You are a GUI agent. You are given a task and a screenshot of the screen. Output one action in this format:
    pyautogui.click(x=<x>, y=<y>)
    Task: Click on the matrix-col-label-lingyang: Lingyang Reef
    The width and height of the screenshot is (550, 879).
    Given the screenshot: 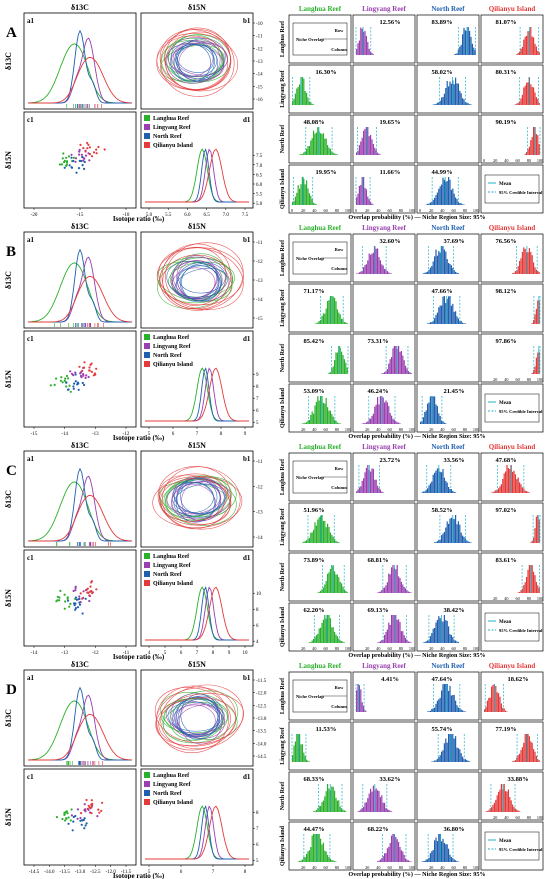 What is the action you would take?
    pyautogui.click(x=384, y=9)
    